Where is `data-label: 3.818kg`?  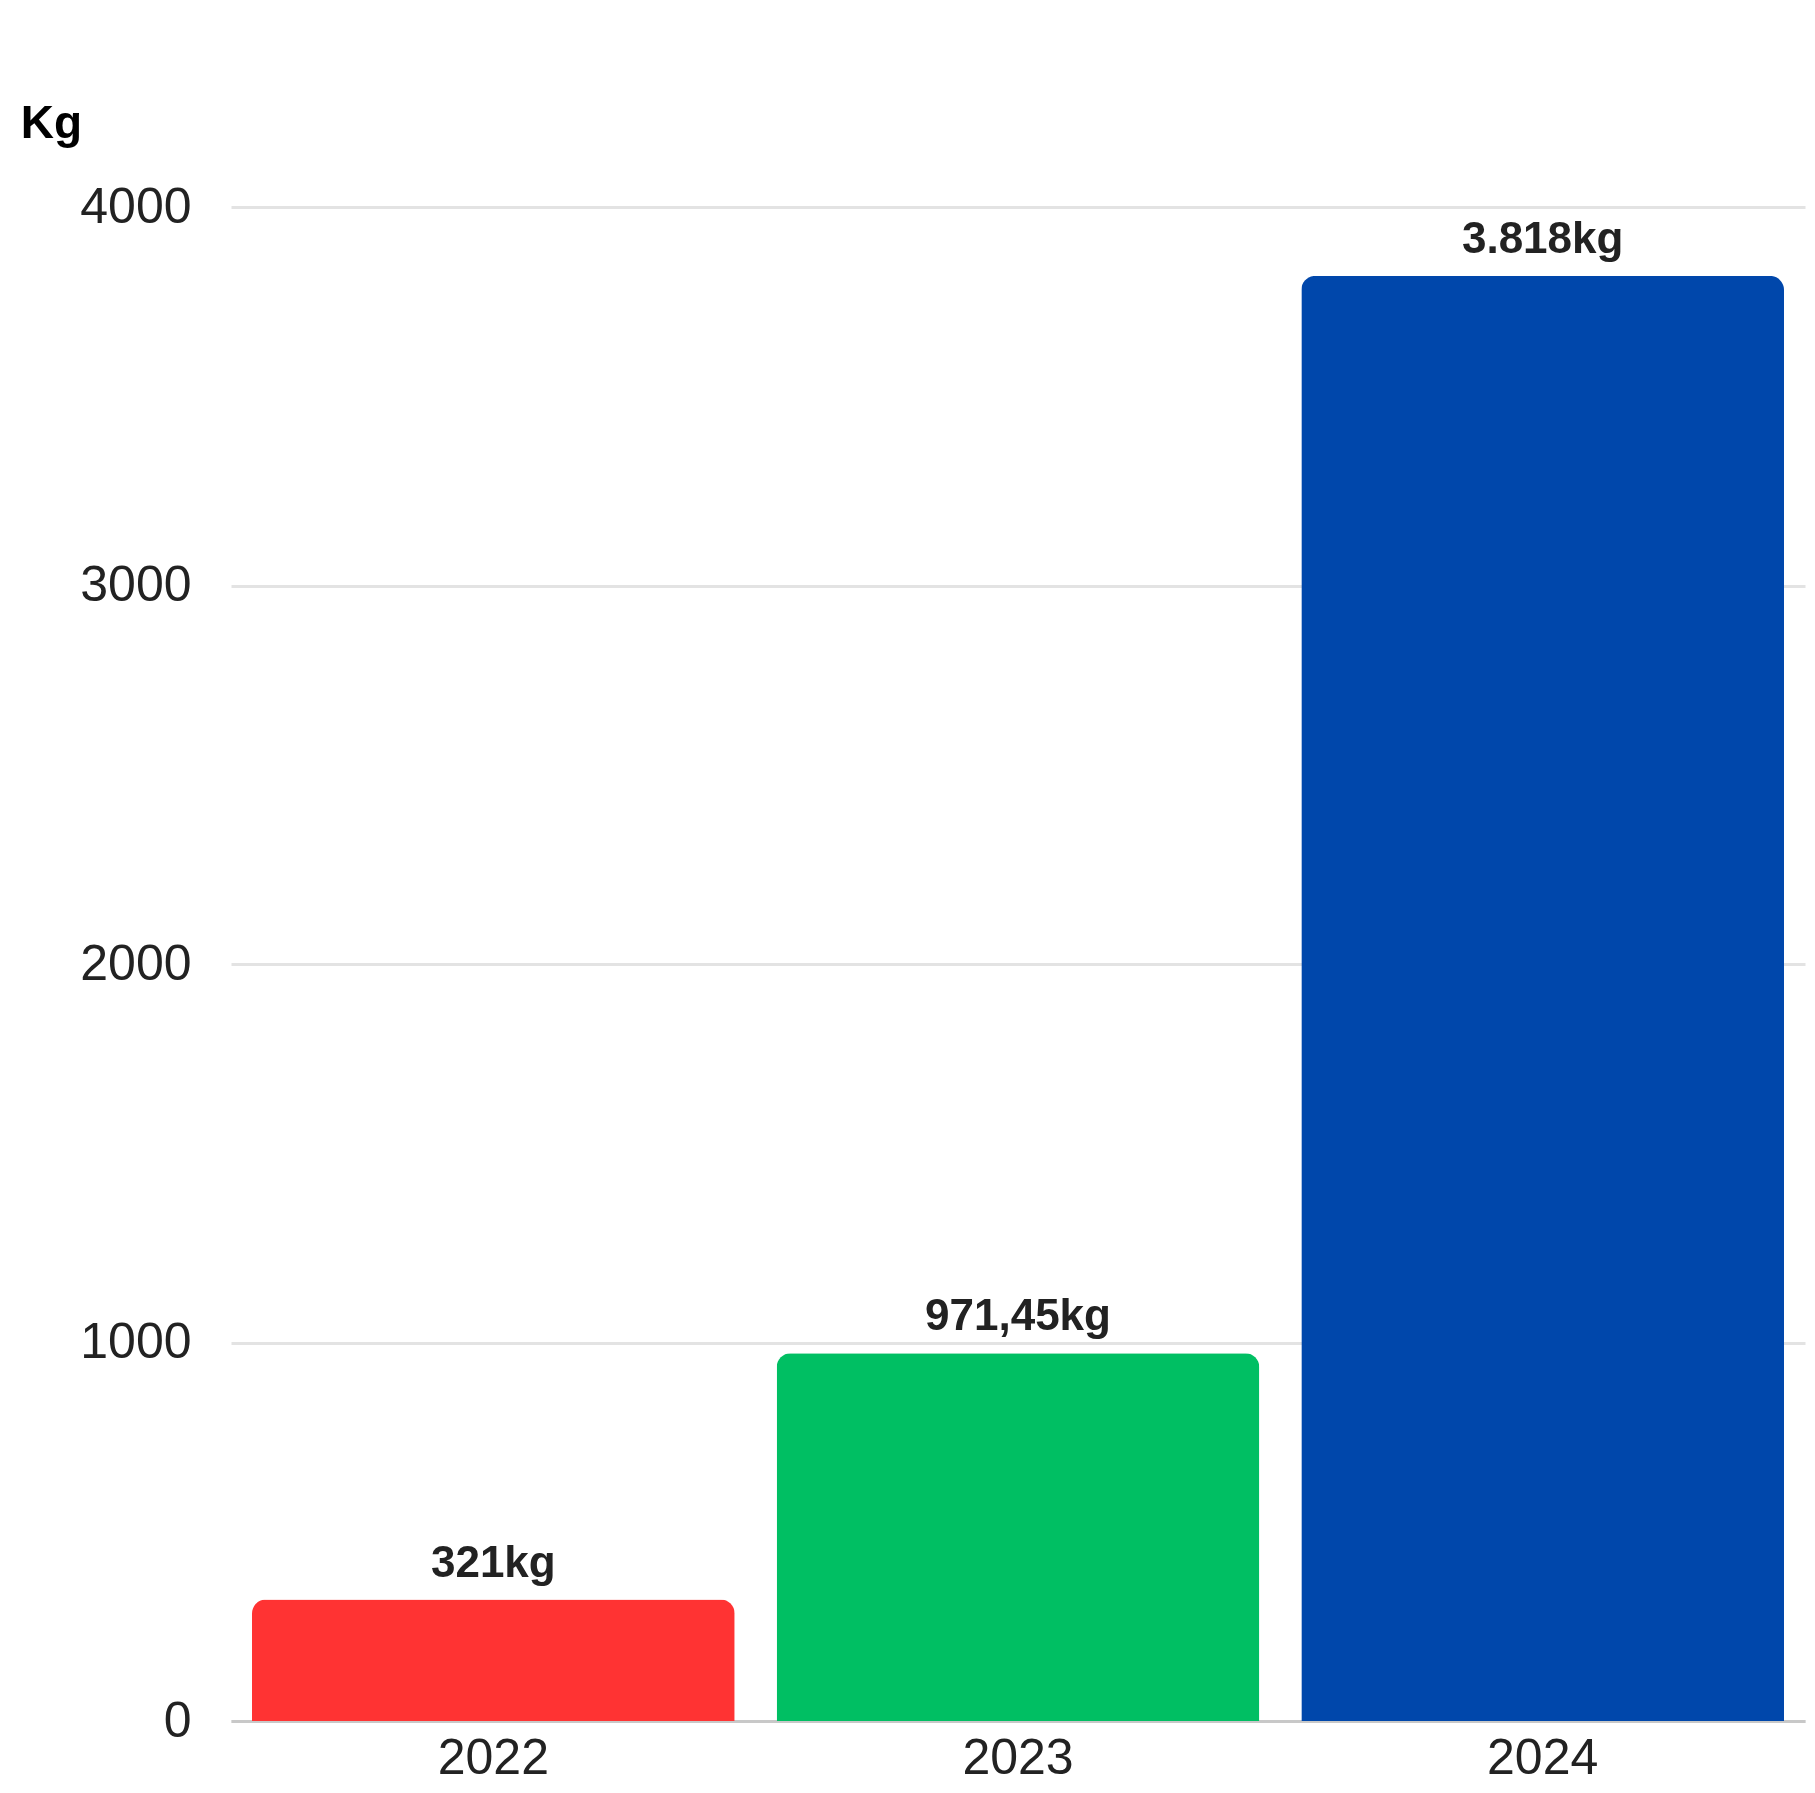
data-label: 3.818kg is located at coordinates (1542, 237).